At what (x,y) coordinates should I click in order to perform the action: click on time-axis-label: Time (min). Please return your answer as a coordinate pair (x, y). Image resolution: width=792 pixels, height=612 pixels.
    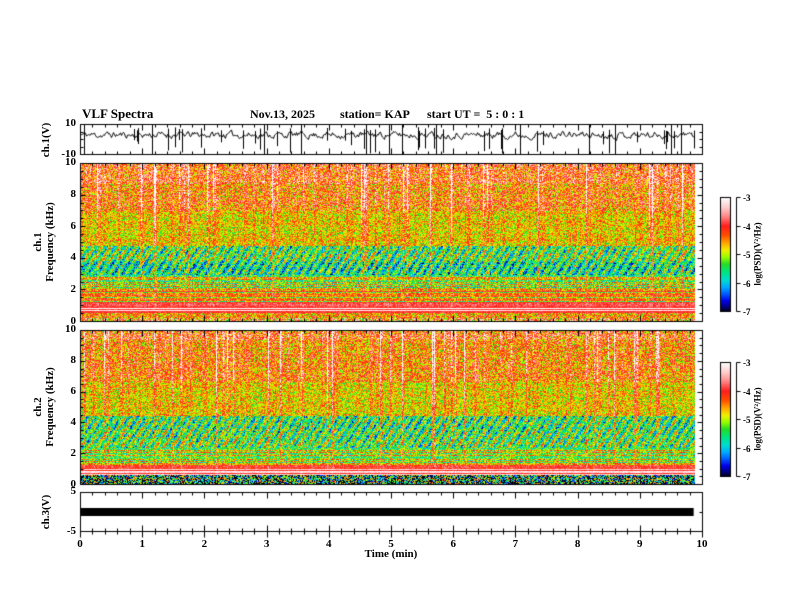
    Looking at the image, I should click on (391, 554).